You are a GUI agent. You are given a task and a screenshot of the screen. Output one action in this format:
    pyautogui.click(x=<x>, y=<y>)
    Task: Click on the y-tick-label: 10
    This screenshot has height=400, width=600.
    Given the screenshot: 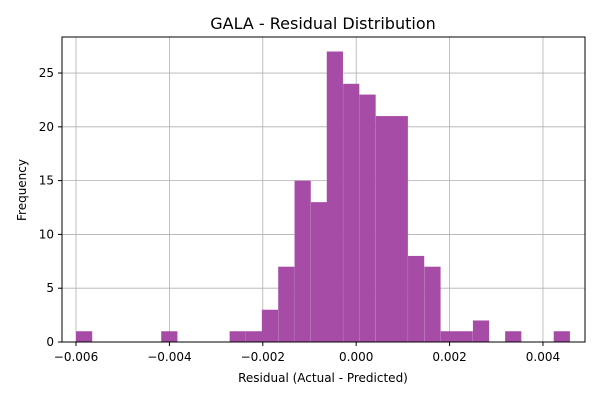 What is the action you would take?
    pyautogui.click(x=46, y=234)
    